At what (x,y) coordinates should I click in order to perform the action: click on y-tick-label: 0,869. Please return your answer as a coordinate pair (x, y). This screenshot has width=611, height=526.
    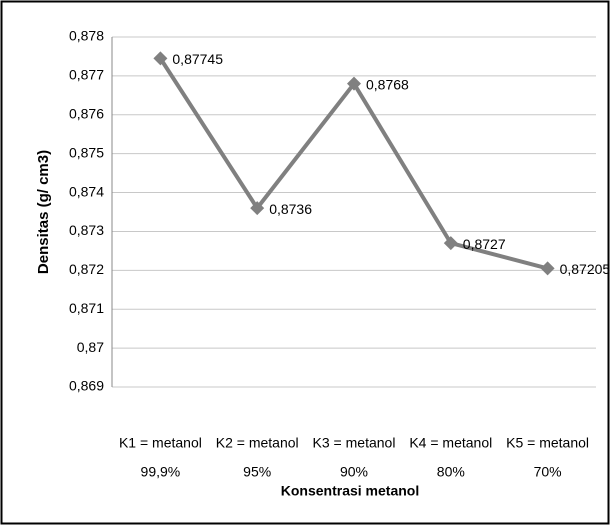
    Looking at the image, I should click on (86, 386).